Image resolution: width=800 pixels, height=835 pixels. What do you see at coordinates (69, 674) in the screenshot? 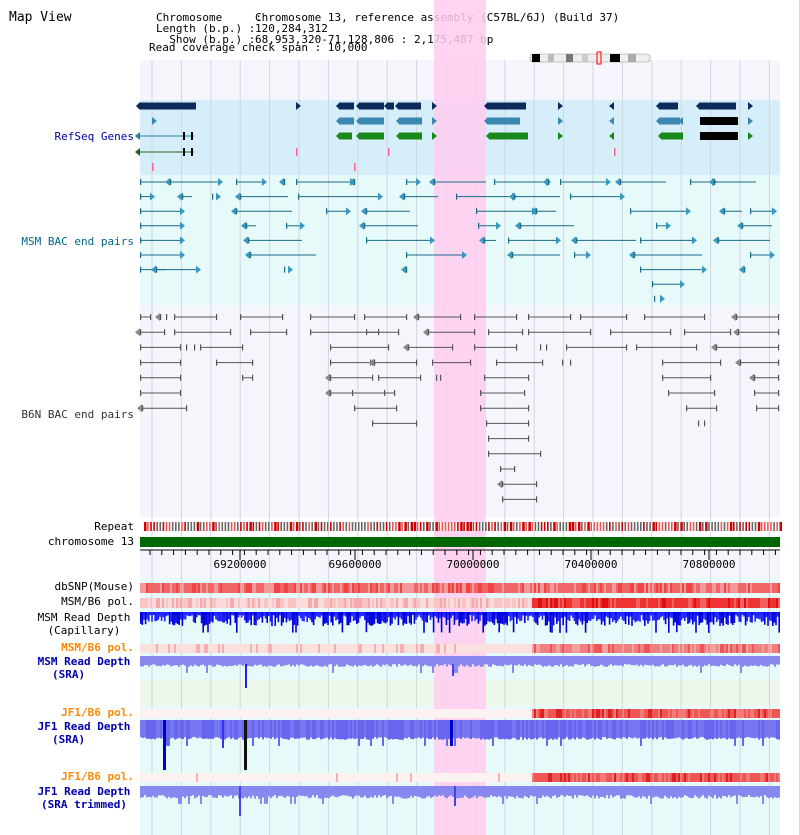
I see `msm-depth-sra-sublabel: (SRA)` at bounding box center [69, 674].